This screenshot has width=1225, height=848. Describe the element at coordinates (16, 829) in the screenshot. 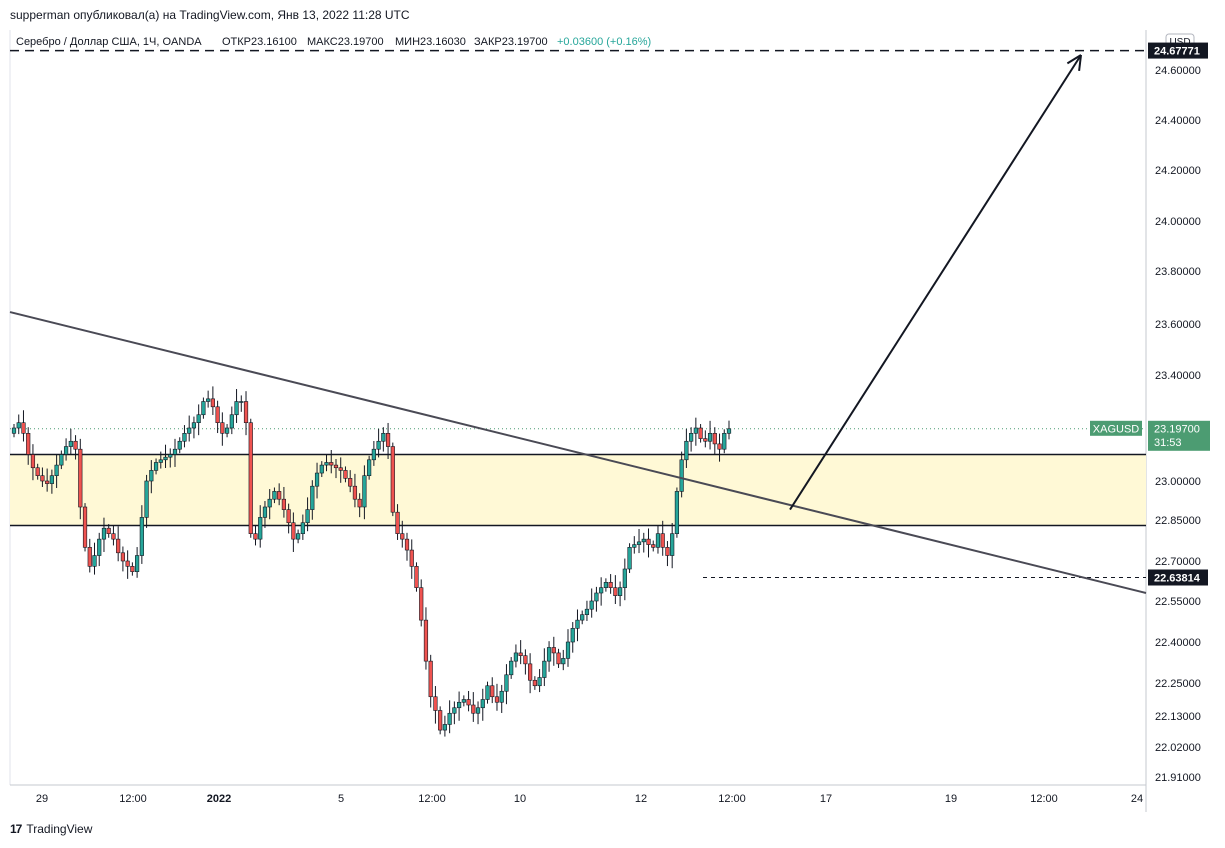

I see `tradingview-logo-icon: 17` at that location.